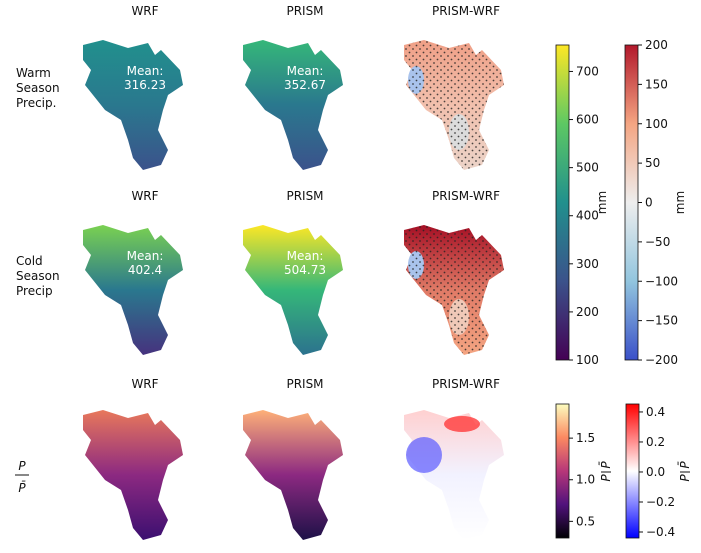 Image resolution: width=701 pixels, height=553 pixels. What do you see at coordinates (657, 242) in the screenshot?
I see `colorbar-tick-label: −50` at bounding box center [657, 242].